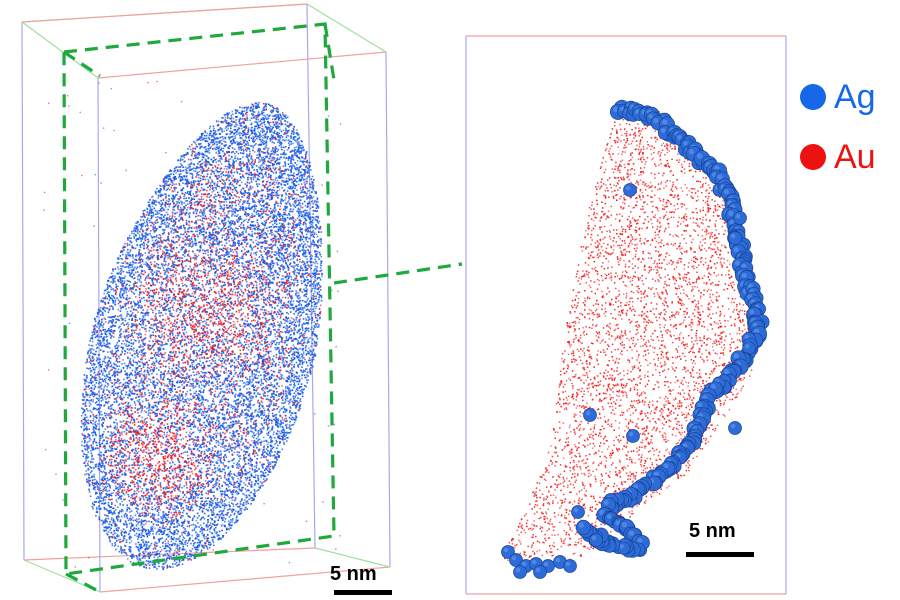 The width and height of the screenshot is (900, 600). What do you see at coordinates (813, 97) in the screenshot?
I see `ag-dot-icon` at bounding box center [813, 97].